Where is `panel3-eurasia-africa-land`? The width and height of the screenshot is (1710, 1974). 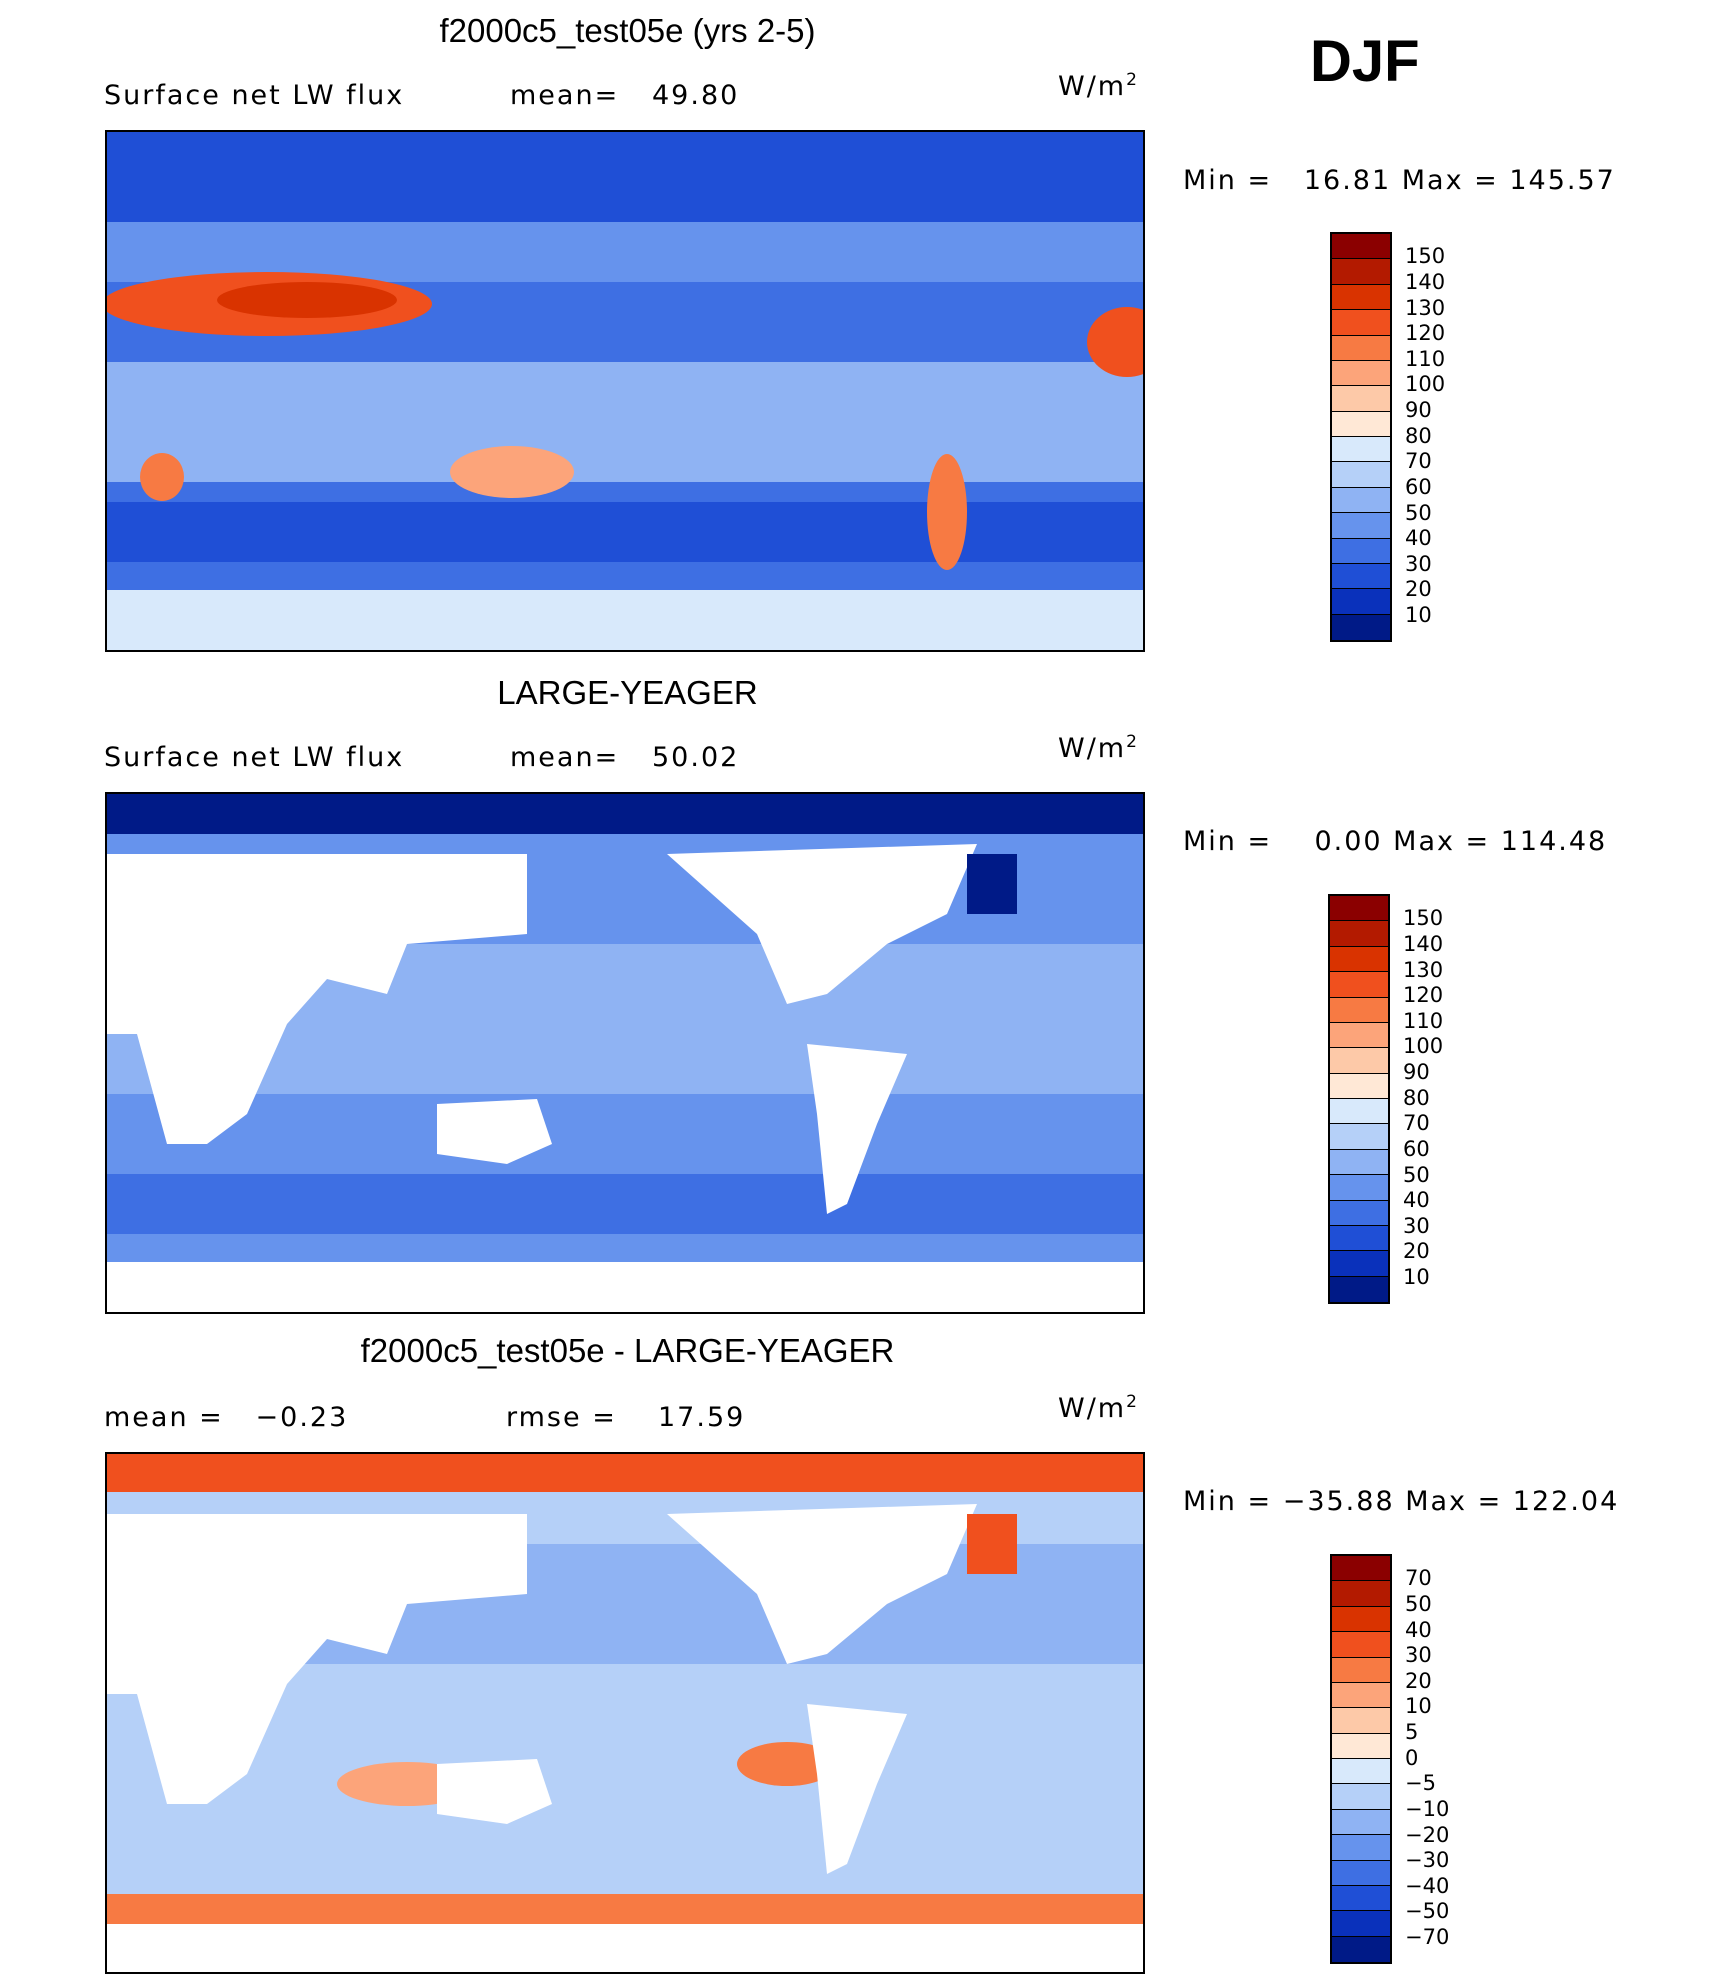
panel3-eurasia-africa-land is located at coordinates (317, 1659).